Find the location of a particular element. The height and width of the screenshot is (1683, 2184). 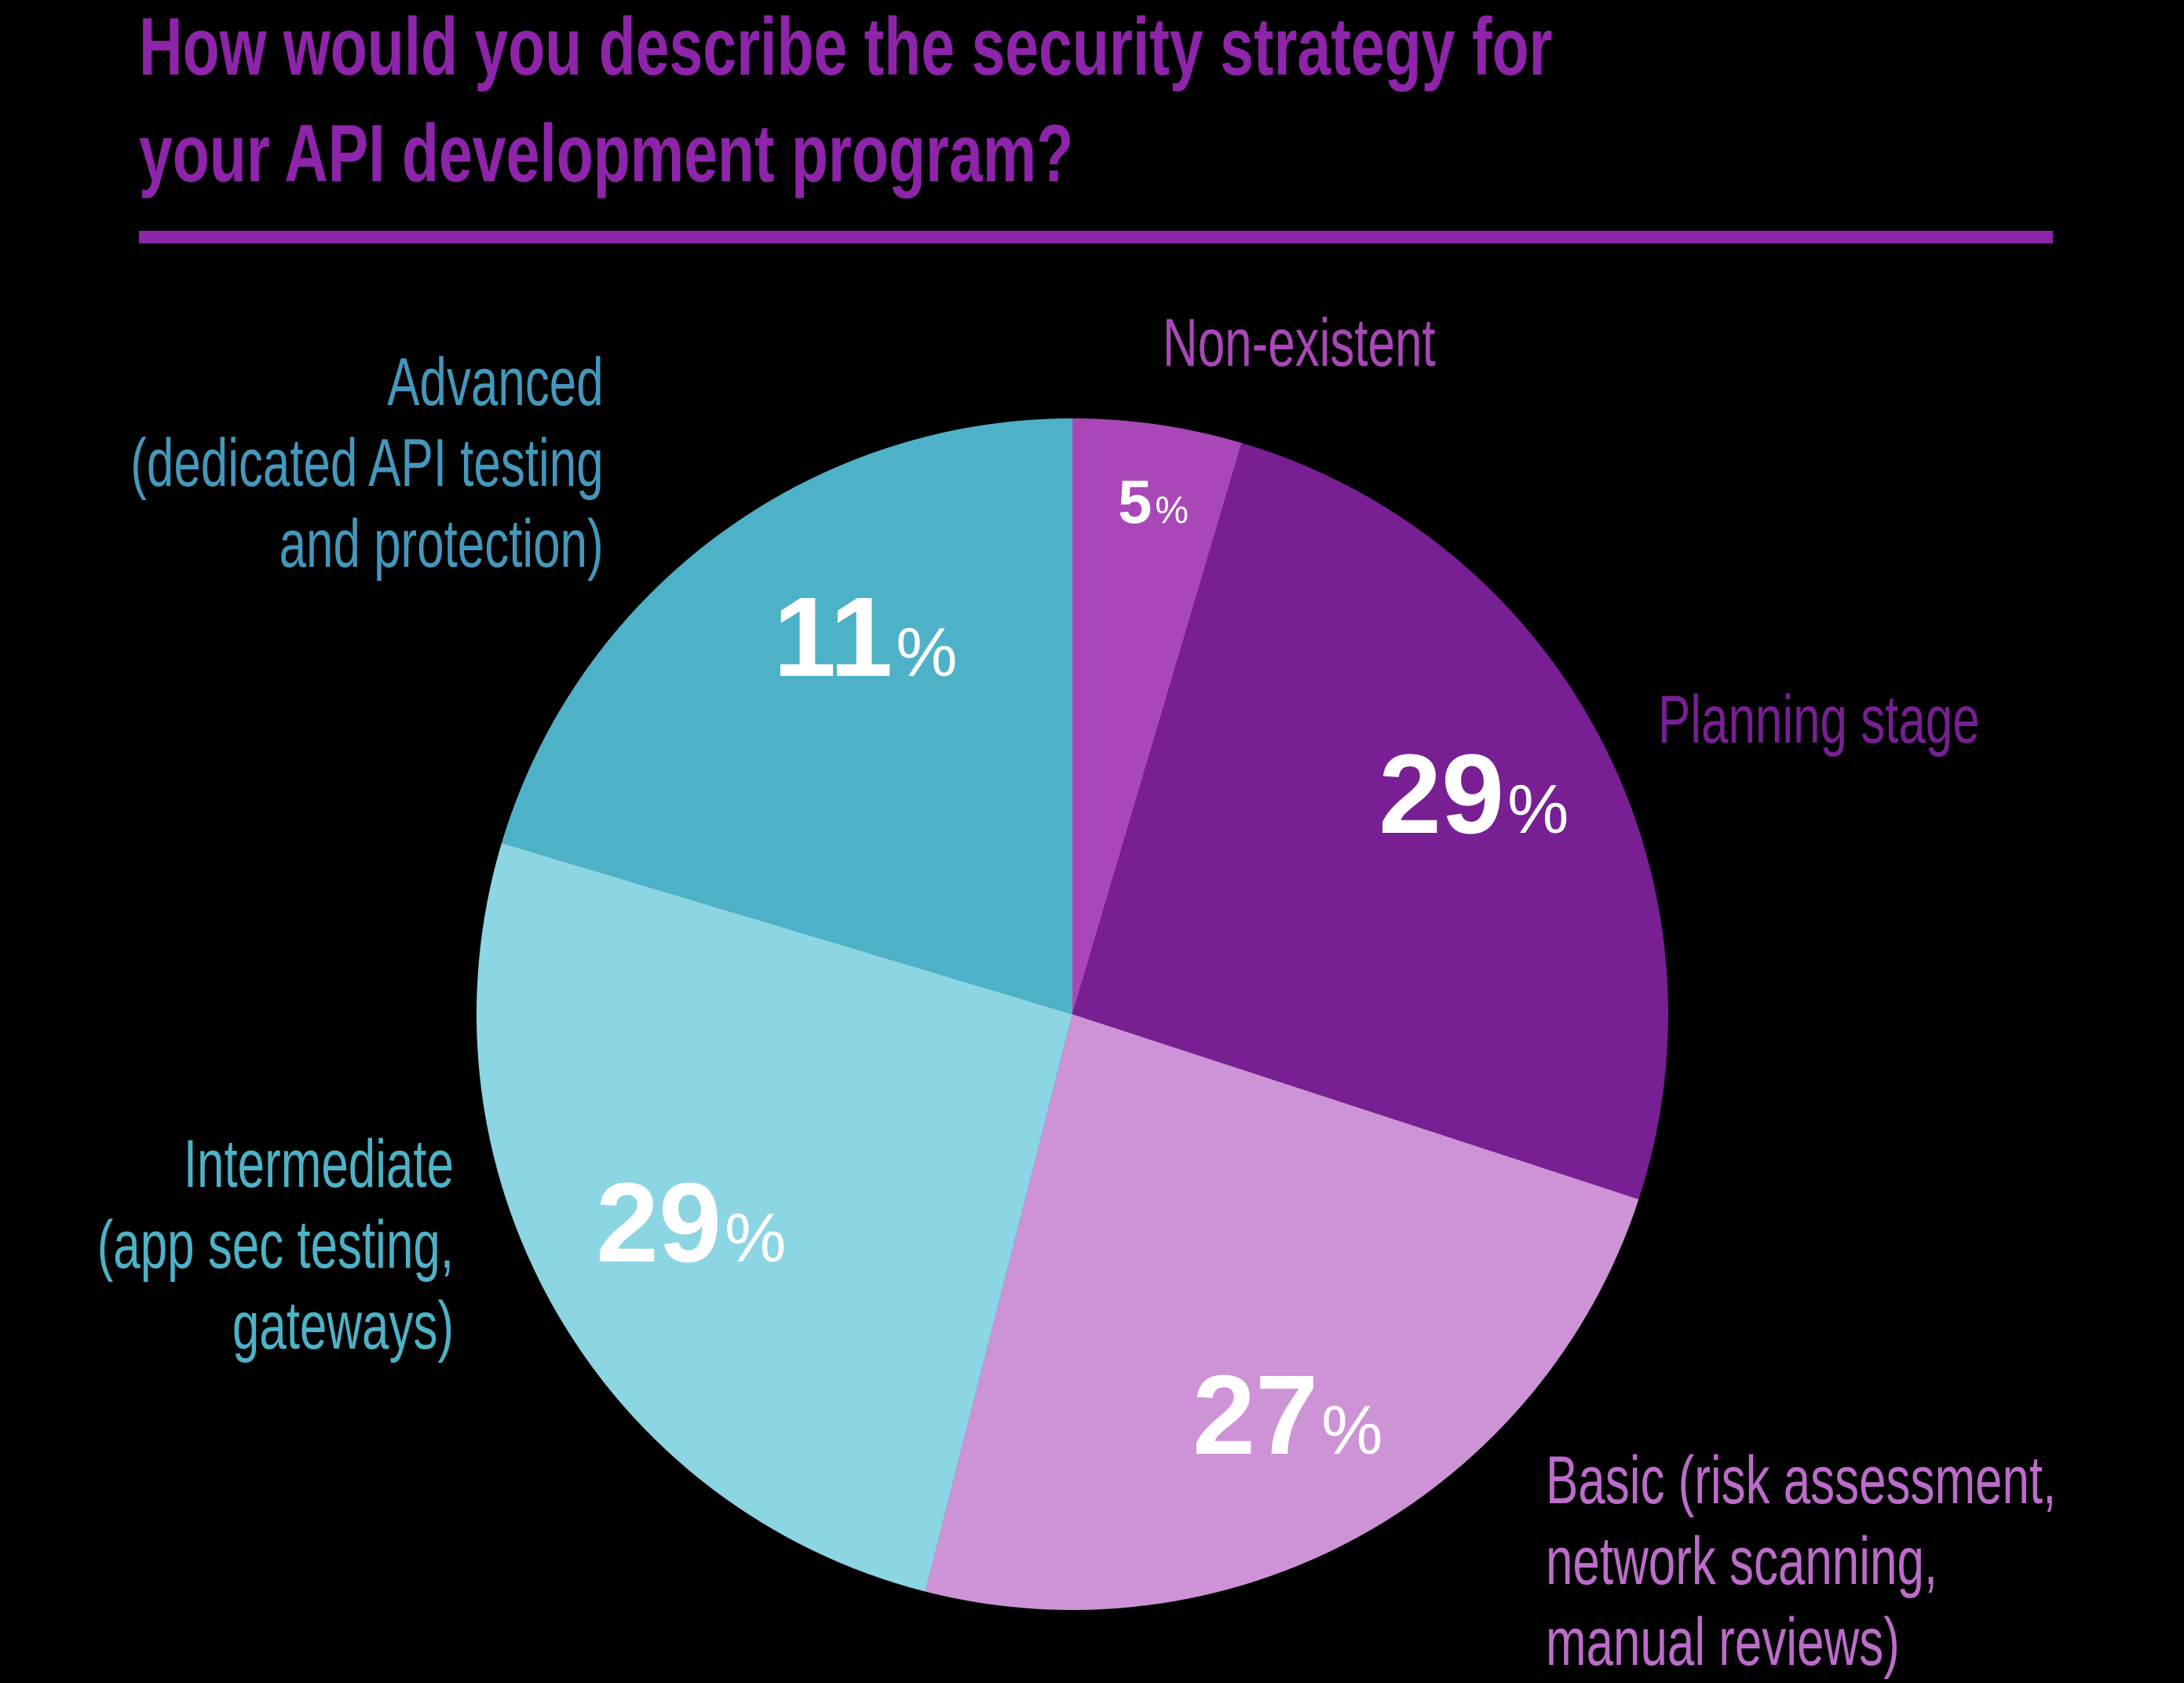

title-divider is located at coordinates (1096, 237).